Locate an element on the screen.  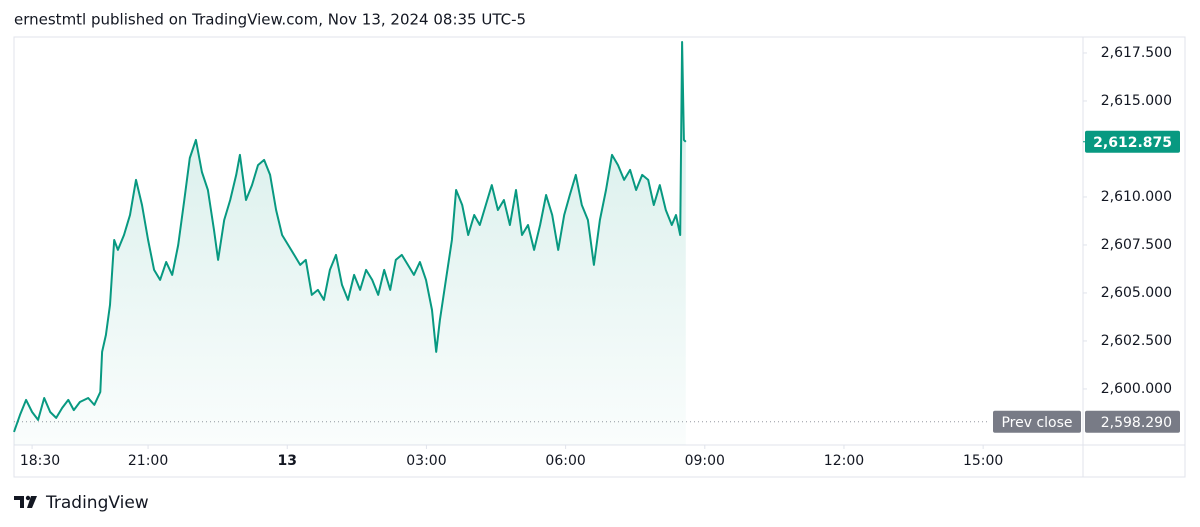
last-price-label: 2,612.875 is located at coordinates (1132, 143).